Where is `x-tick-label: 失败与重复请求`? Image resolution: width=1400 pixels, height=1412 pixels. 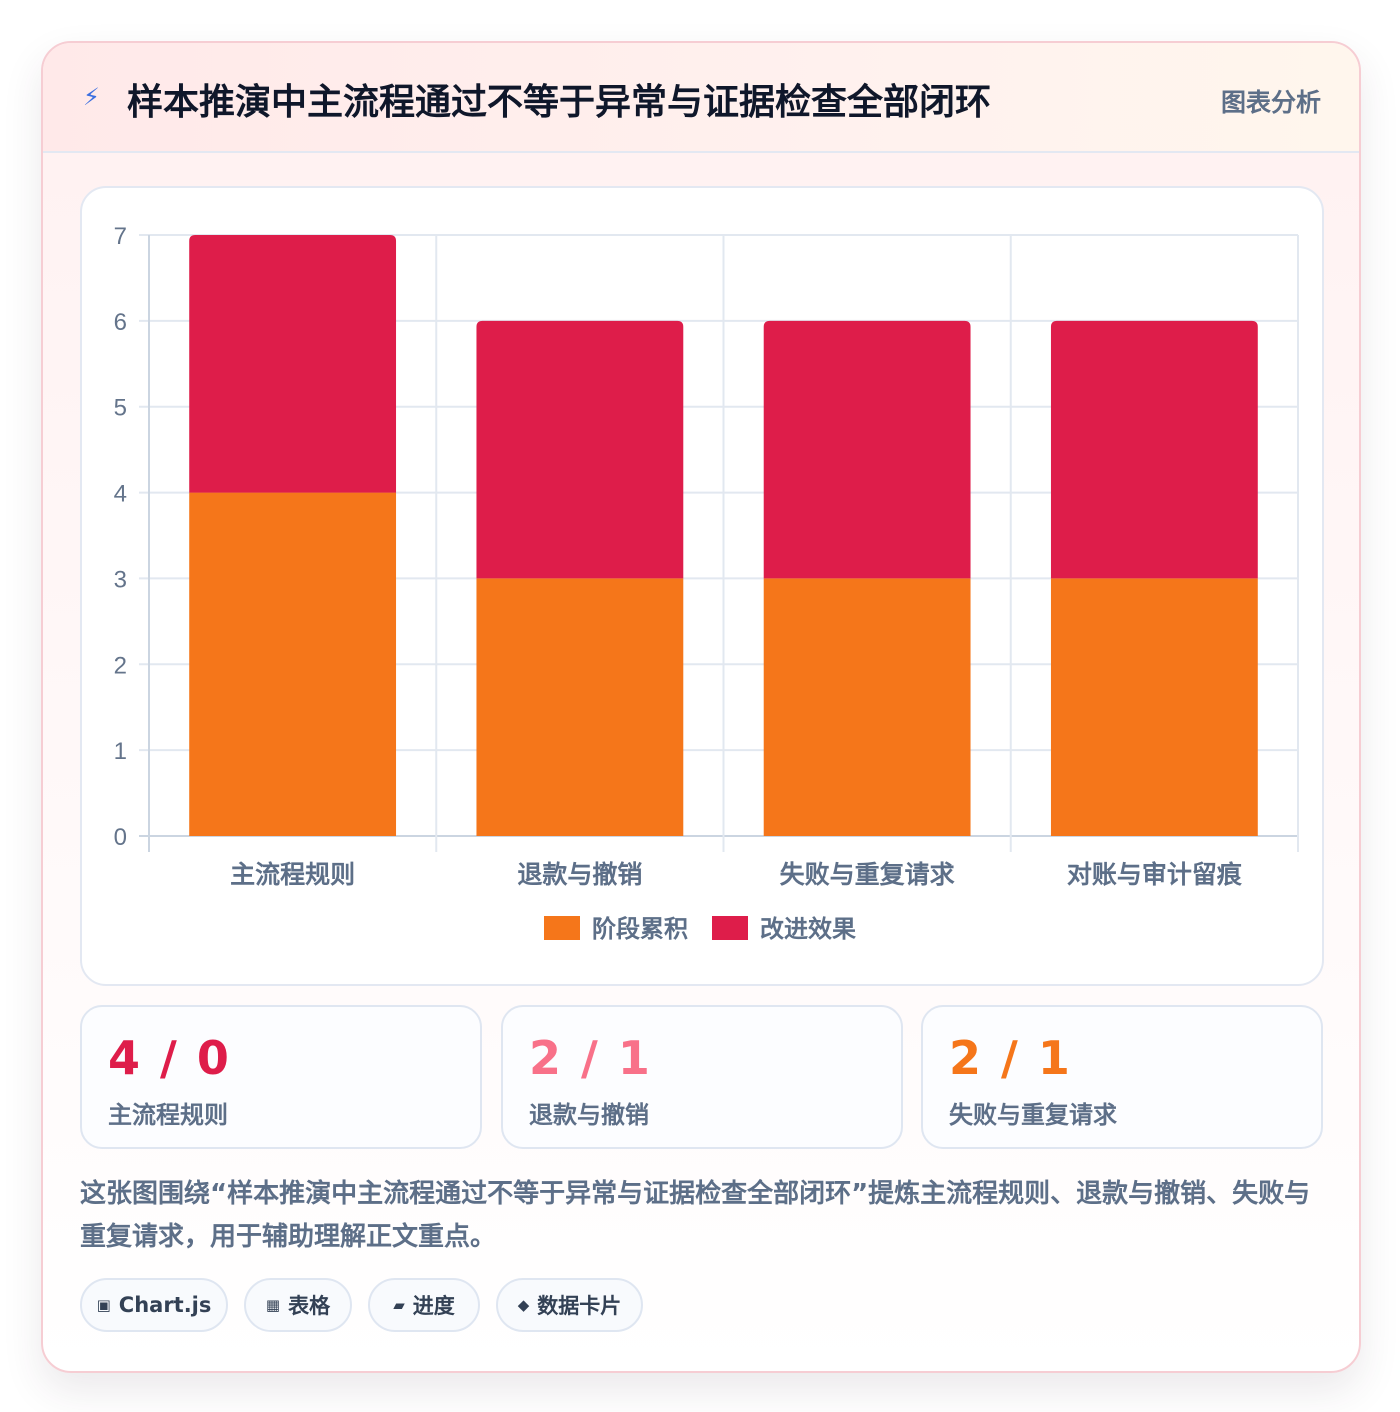
x-tick-label: 失败与重复请求 is located at coordinates (867, 874).